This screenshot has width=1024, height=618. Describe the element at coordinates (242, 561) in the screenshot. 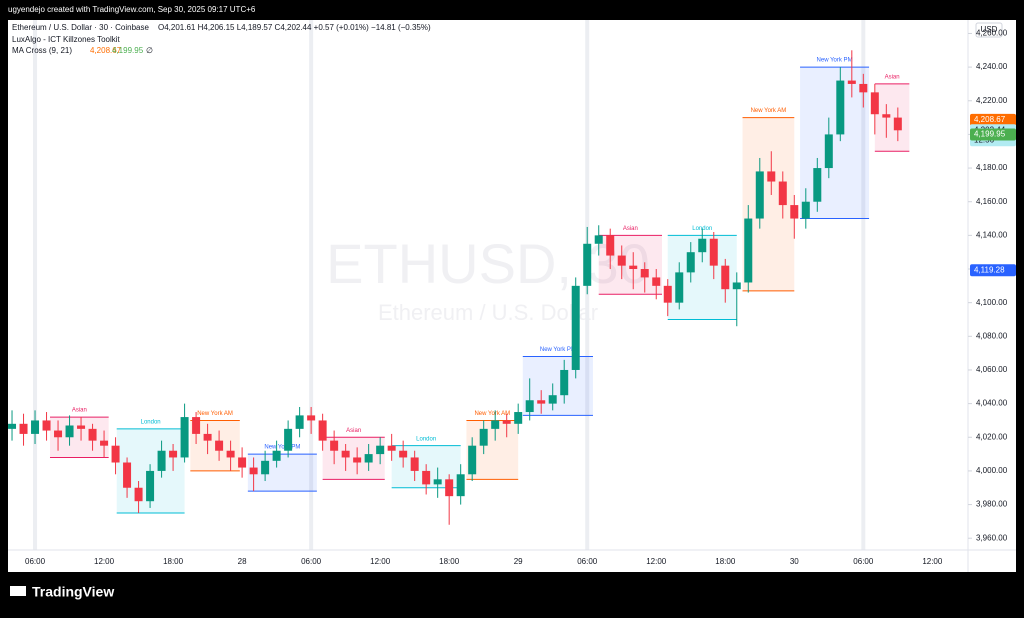

I see `x-tick-label: 28` at that location.